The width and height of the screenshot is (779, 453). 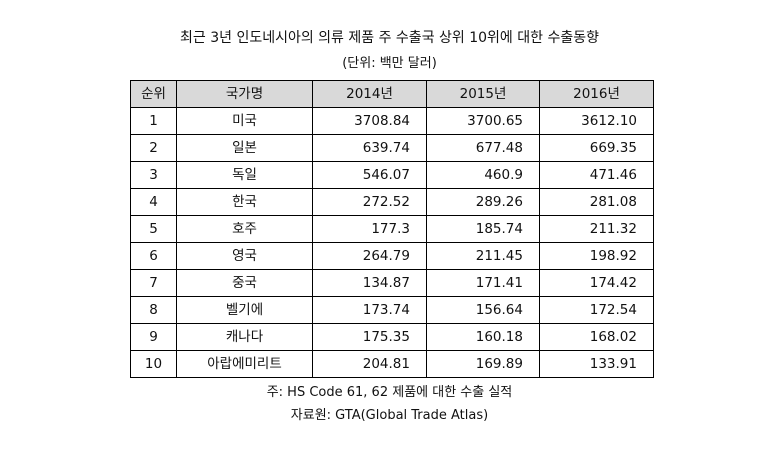 I want to click on value-2016-cell: 168.02, so click(x=596, y=337).